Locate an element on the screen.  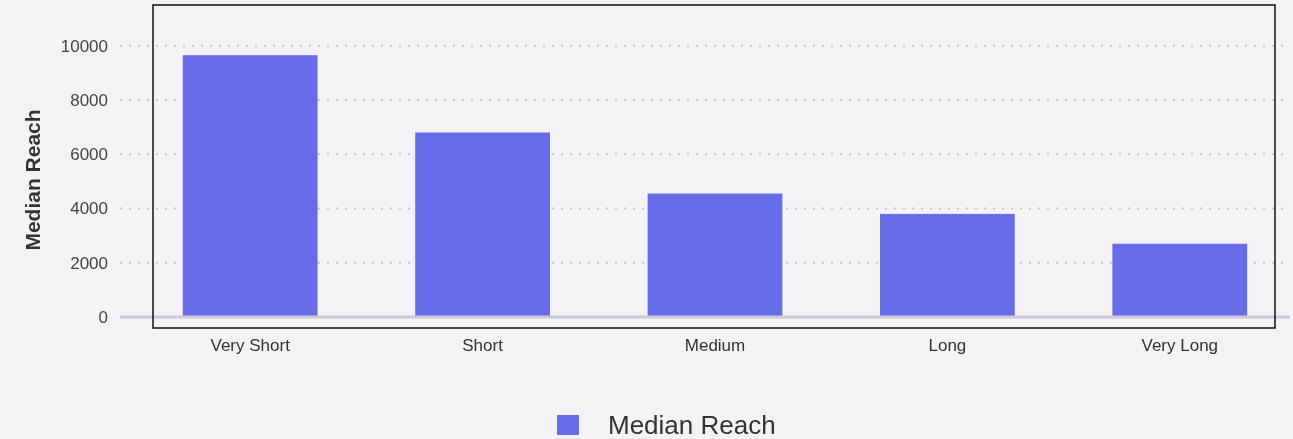
y-axis-title: Median Reach is located at coordinates (32, 180).